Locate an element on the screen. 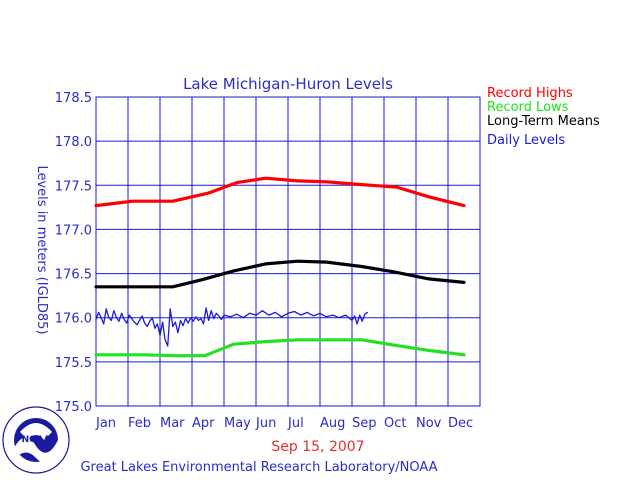  y-tick-label: 177.0 is located at coordinates (73, 230).